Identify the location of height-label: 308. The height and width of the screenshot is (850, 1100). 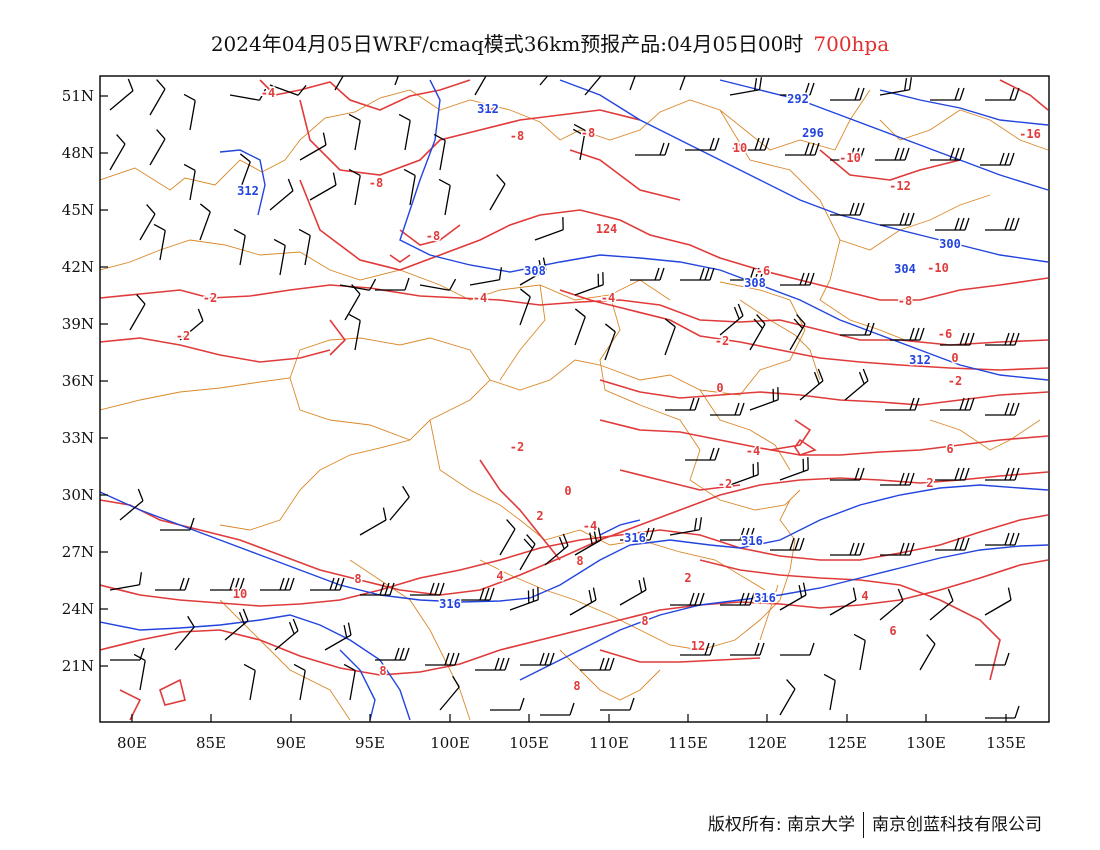
(755, 283).